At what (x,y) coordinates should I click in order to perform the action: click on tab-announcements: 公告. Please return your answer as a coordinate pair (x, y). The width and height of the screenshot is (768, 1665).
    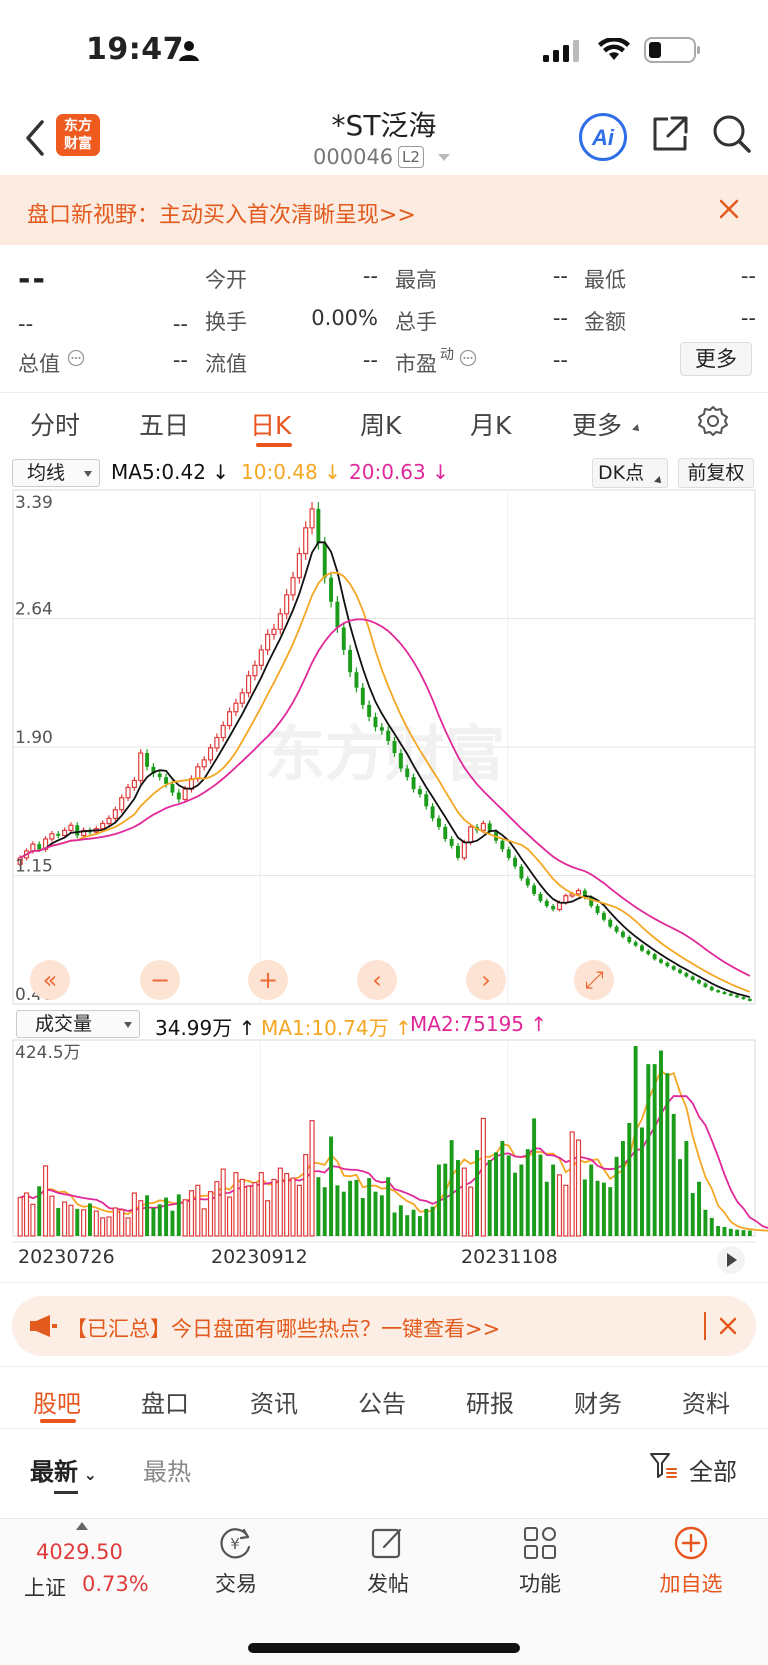
    Looking at the image, I should click on (382, 1404).